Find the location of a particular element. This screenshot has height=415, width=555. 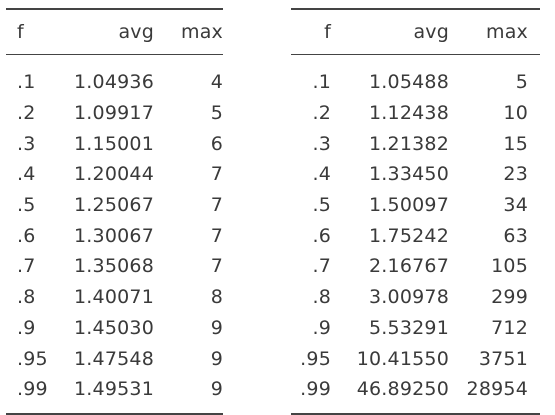

table-row: .99 46.89250 28954 is located at coordinates (415, 394).